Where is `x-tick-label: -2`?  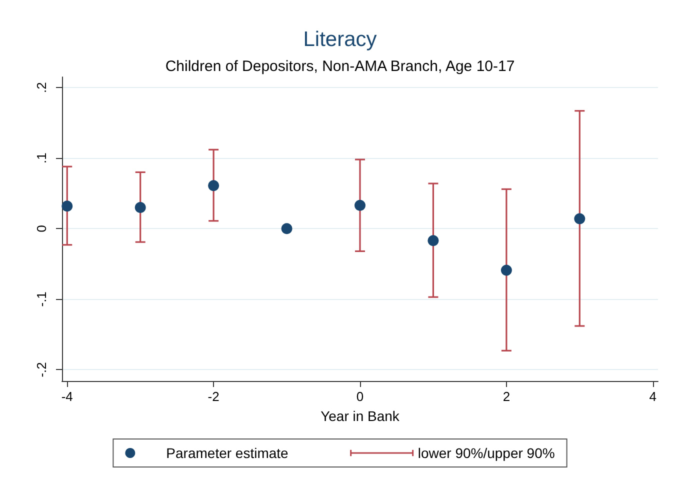 x-tick-label: -2 is located at coordinates (214, 396).